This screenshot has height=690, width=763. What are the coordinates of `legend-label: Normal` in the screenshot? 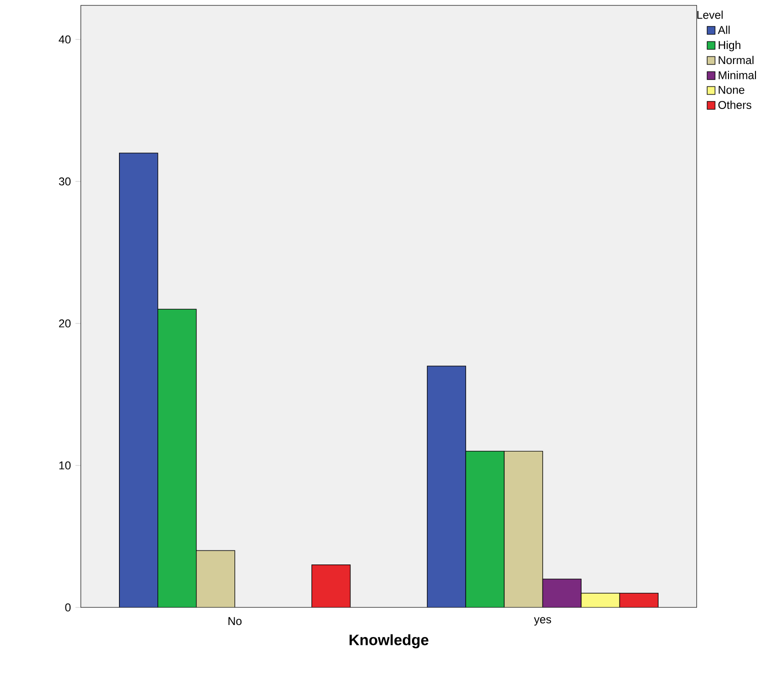 It's located at (736, 60).